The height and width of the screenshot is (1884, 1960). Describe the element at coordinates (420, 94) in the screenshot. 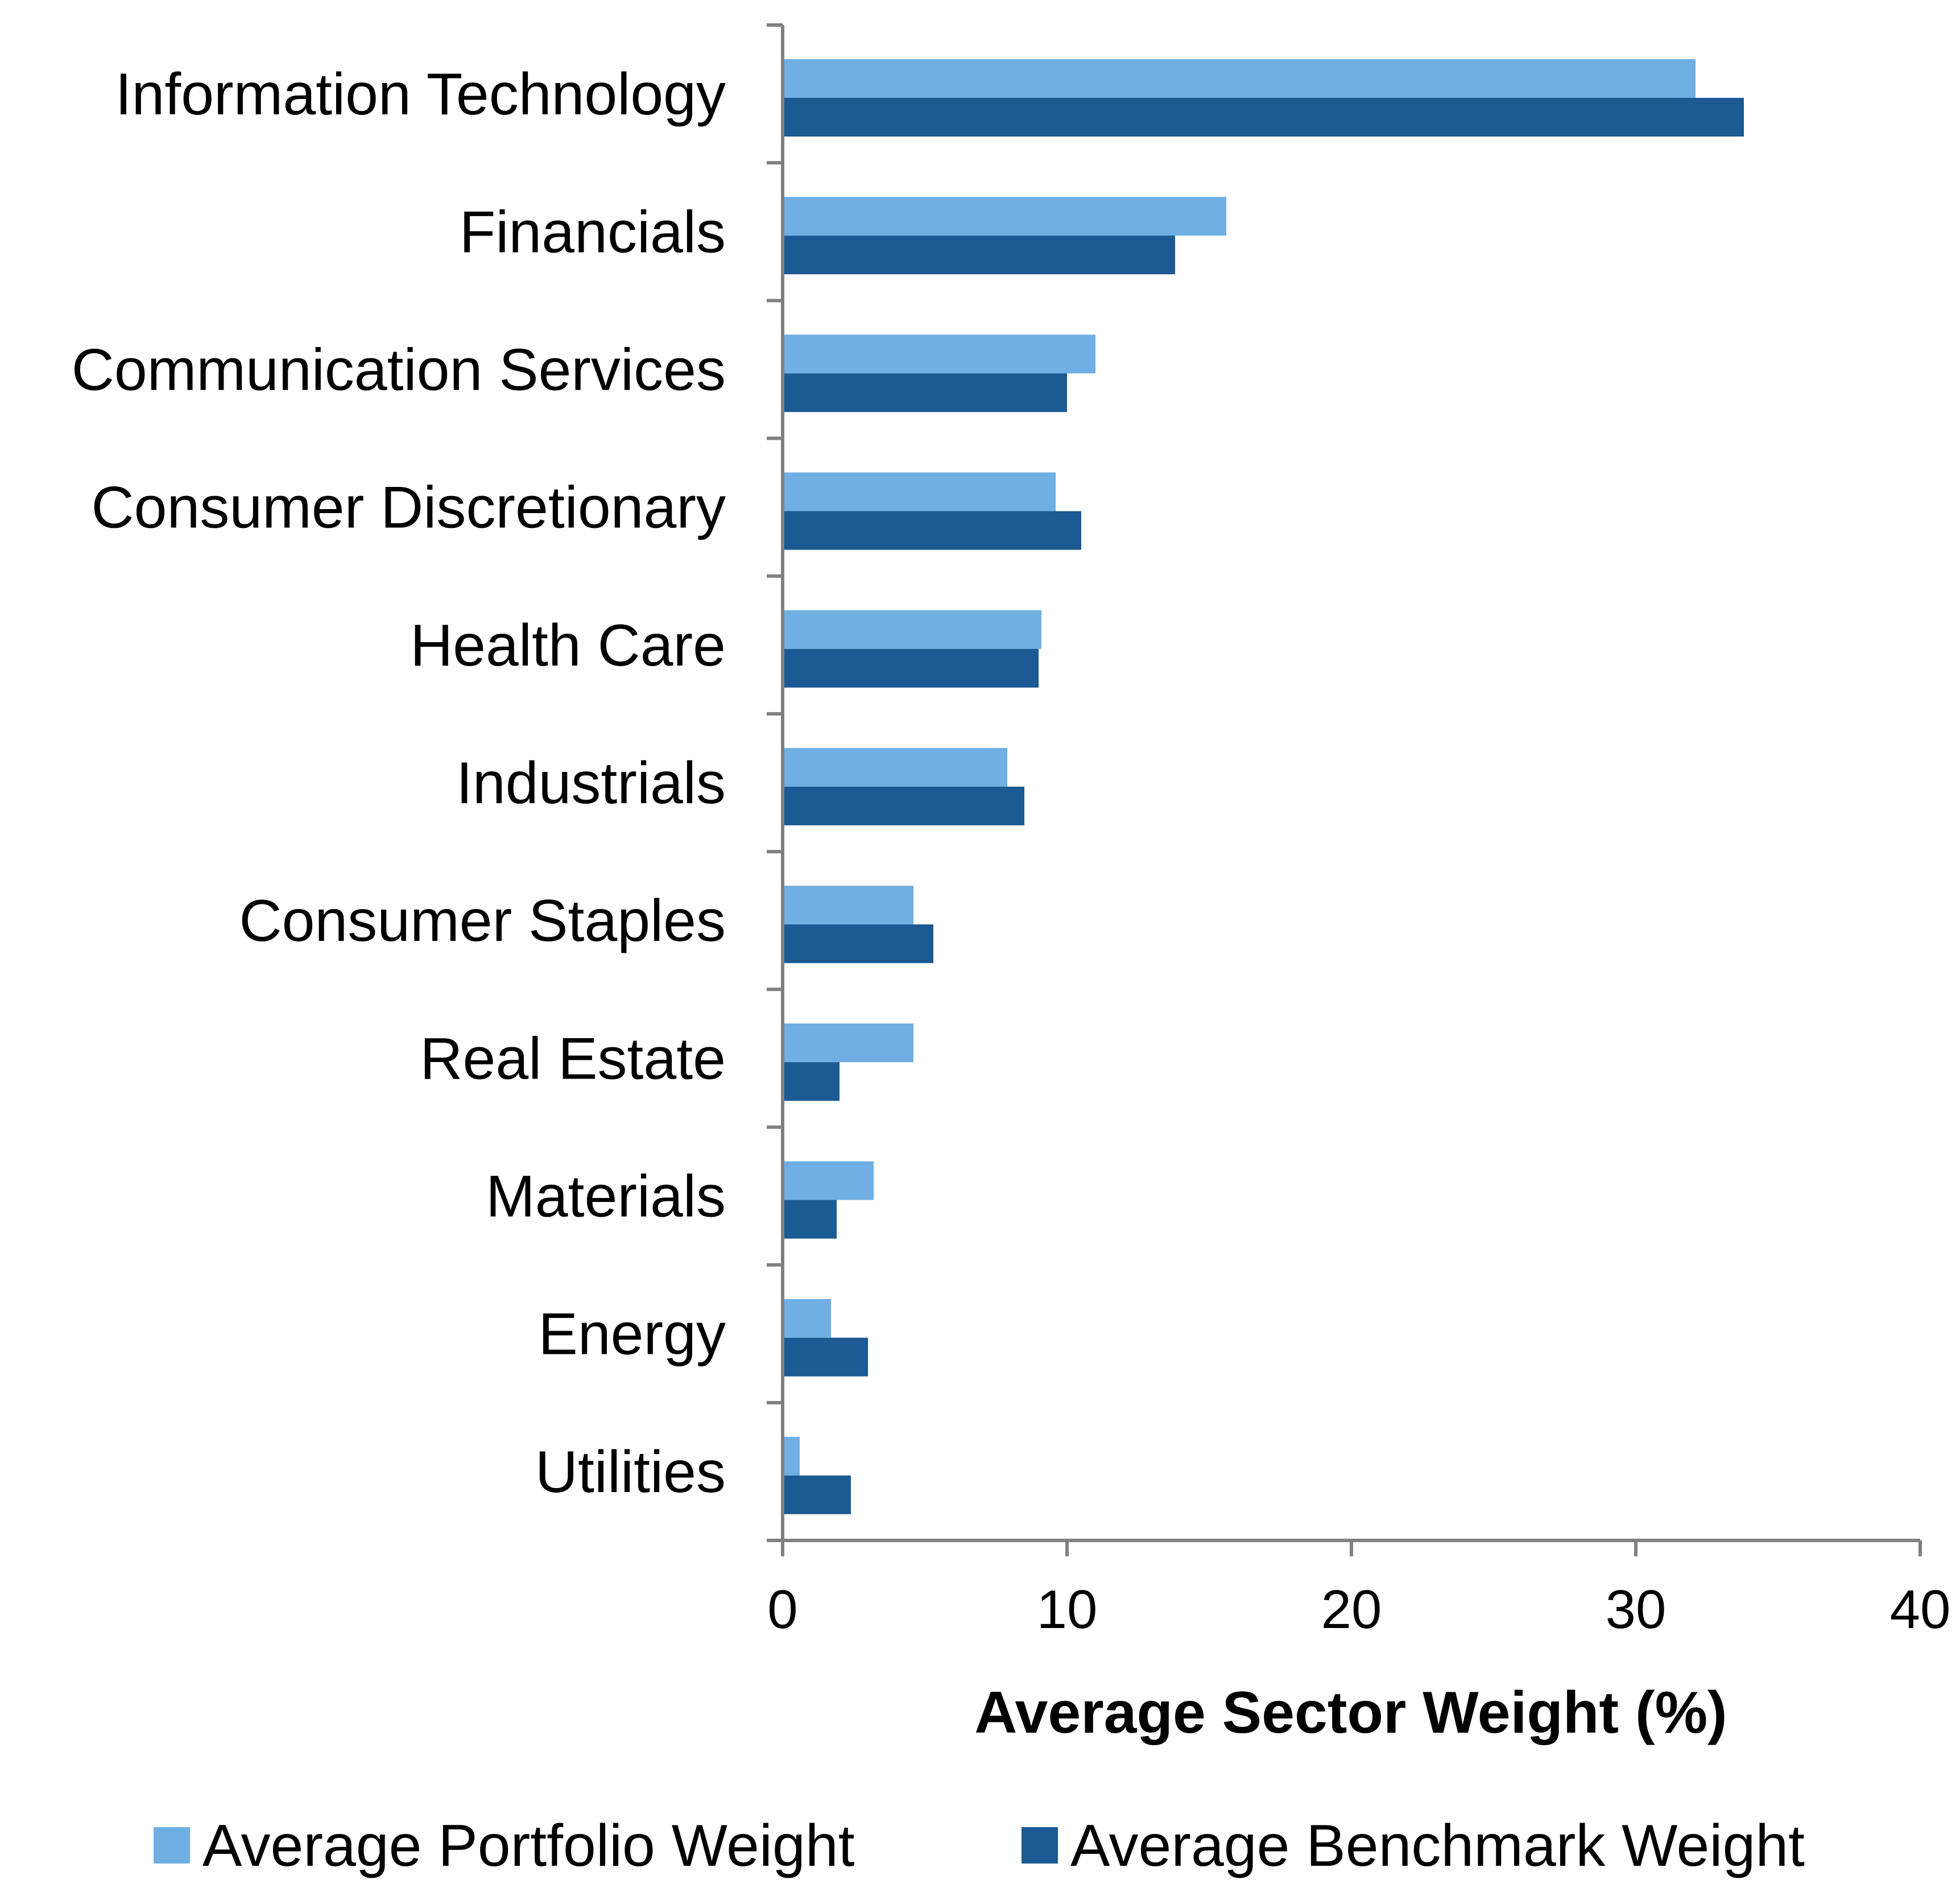

I see `category-label: Information Technology` at that location.